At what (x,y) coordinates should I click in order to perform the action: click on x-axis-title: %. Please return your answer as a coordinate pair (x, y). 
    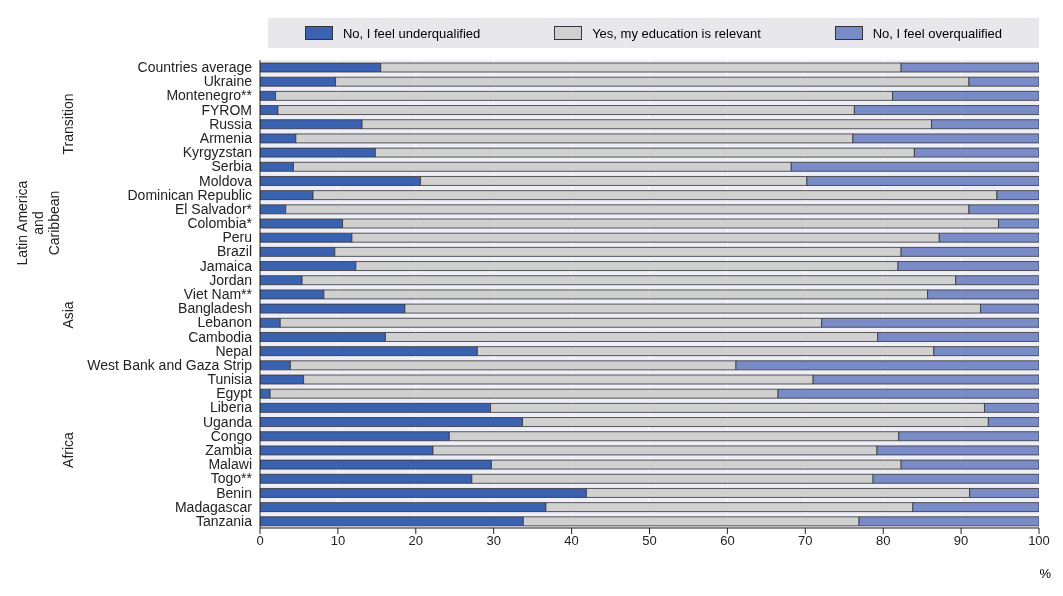
    Looking at the image, I should click on (1045, 573).